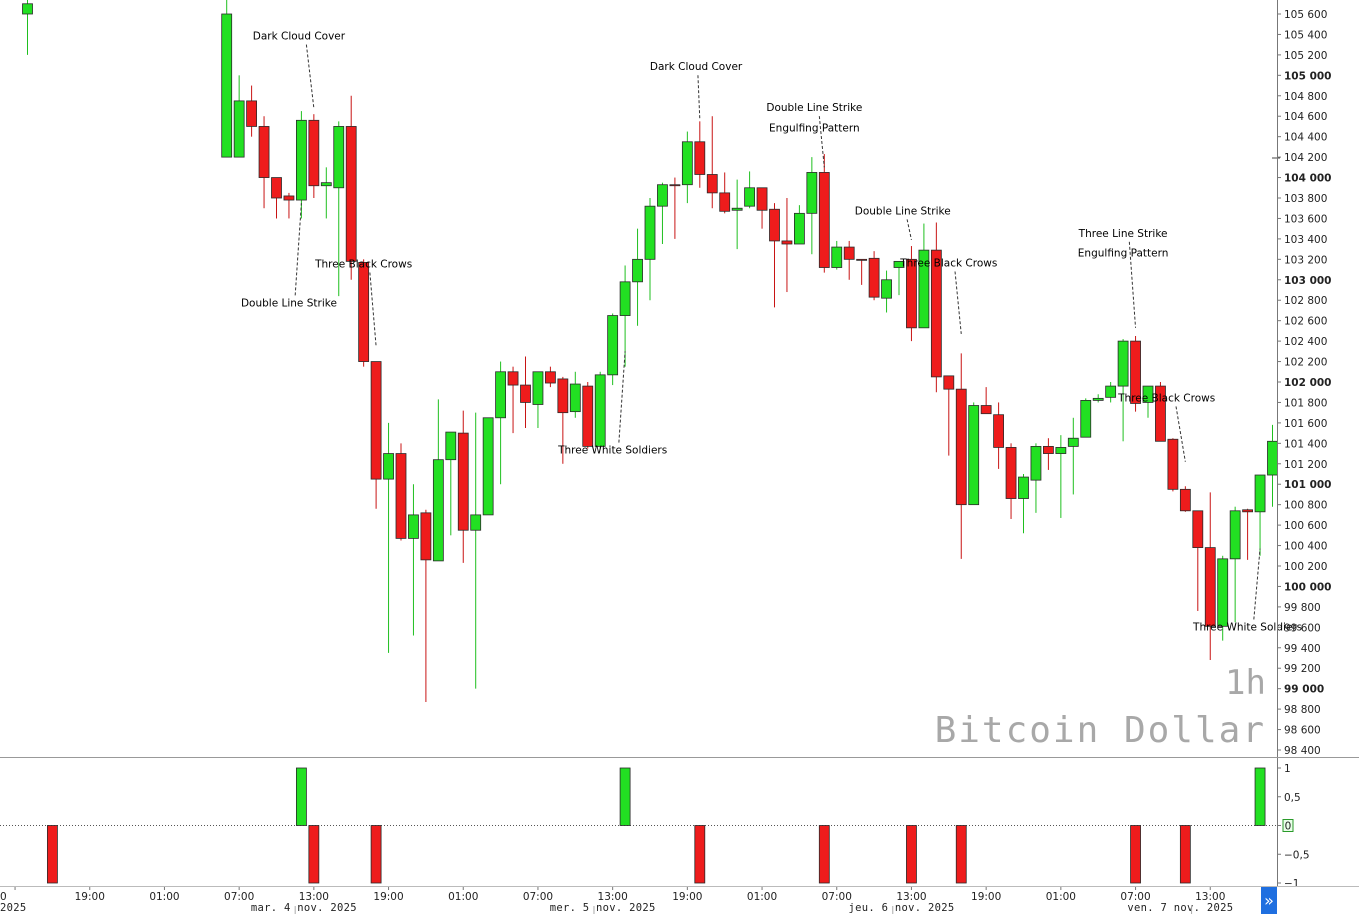  What do you see at coordinates (1305, 35) in the screenshot?
I see `price-tick-label: 105 400` at bounding box center [1305, 35].